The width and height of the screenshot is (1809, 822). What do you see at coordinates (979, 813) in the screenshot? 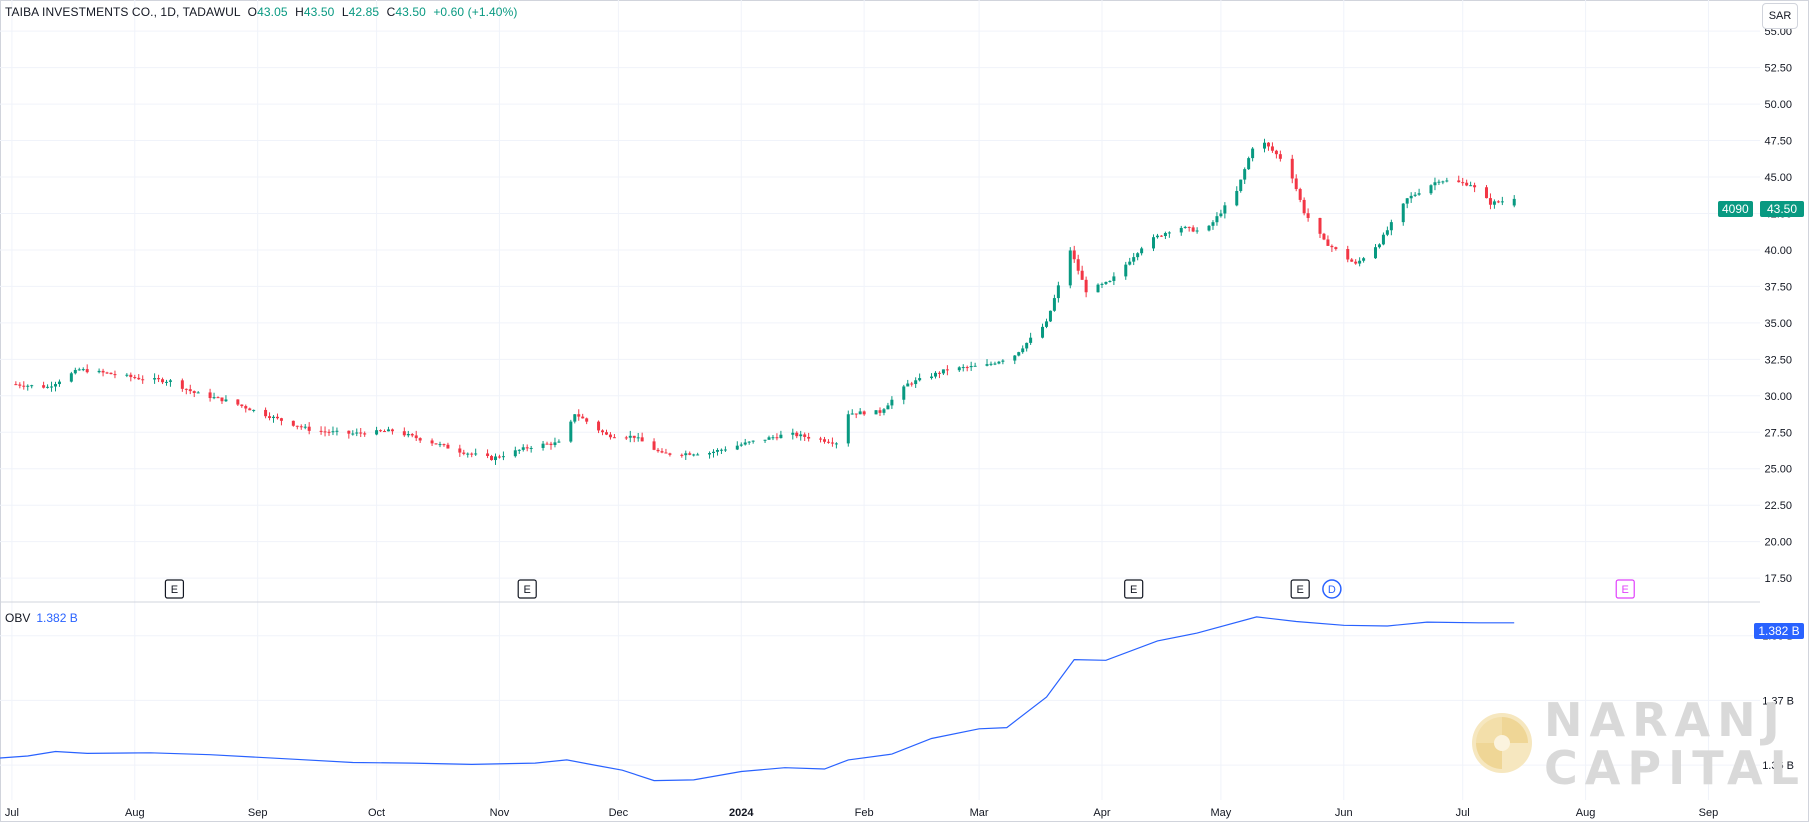
I see `time-tick-label: Mar` at bounding box center [979, 813].